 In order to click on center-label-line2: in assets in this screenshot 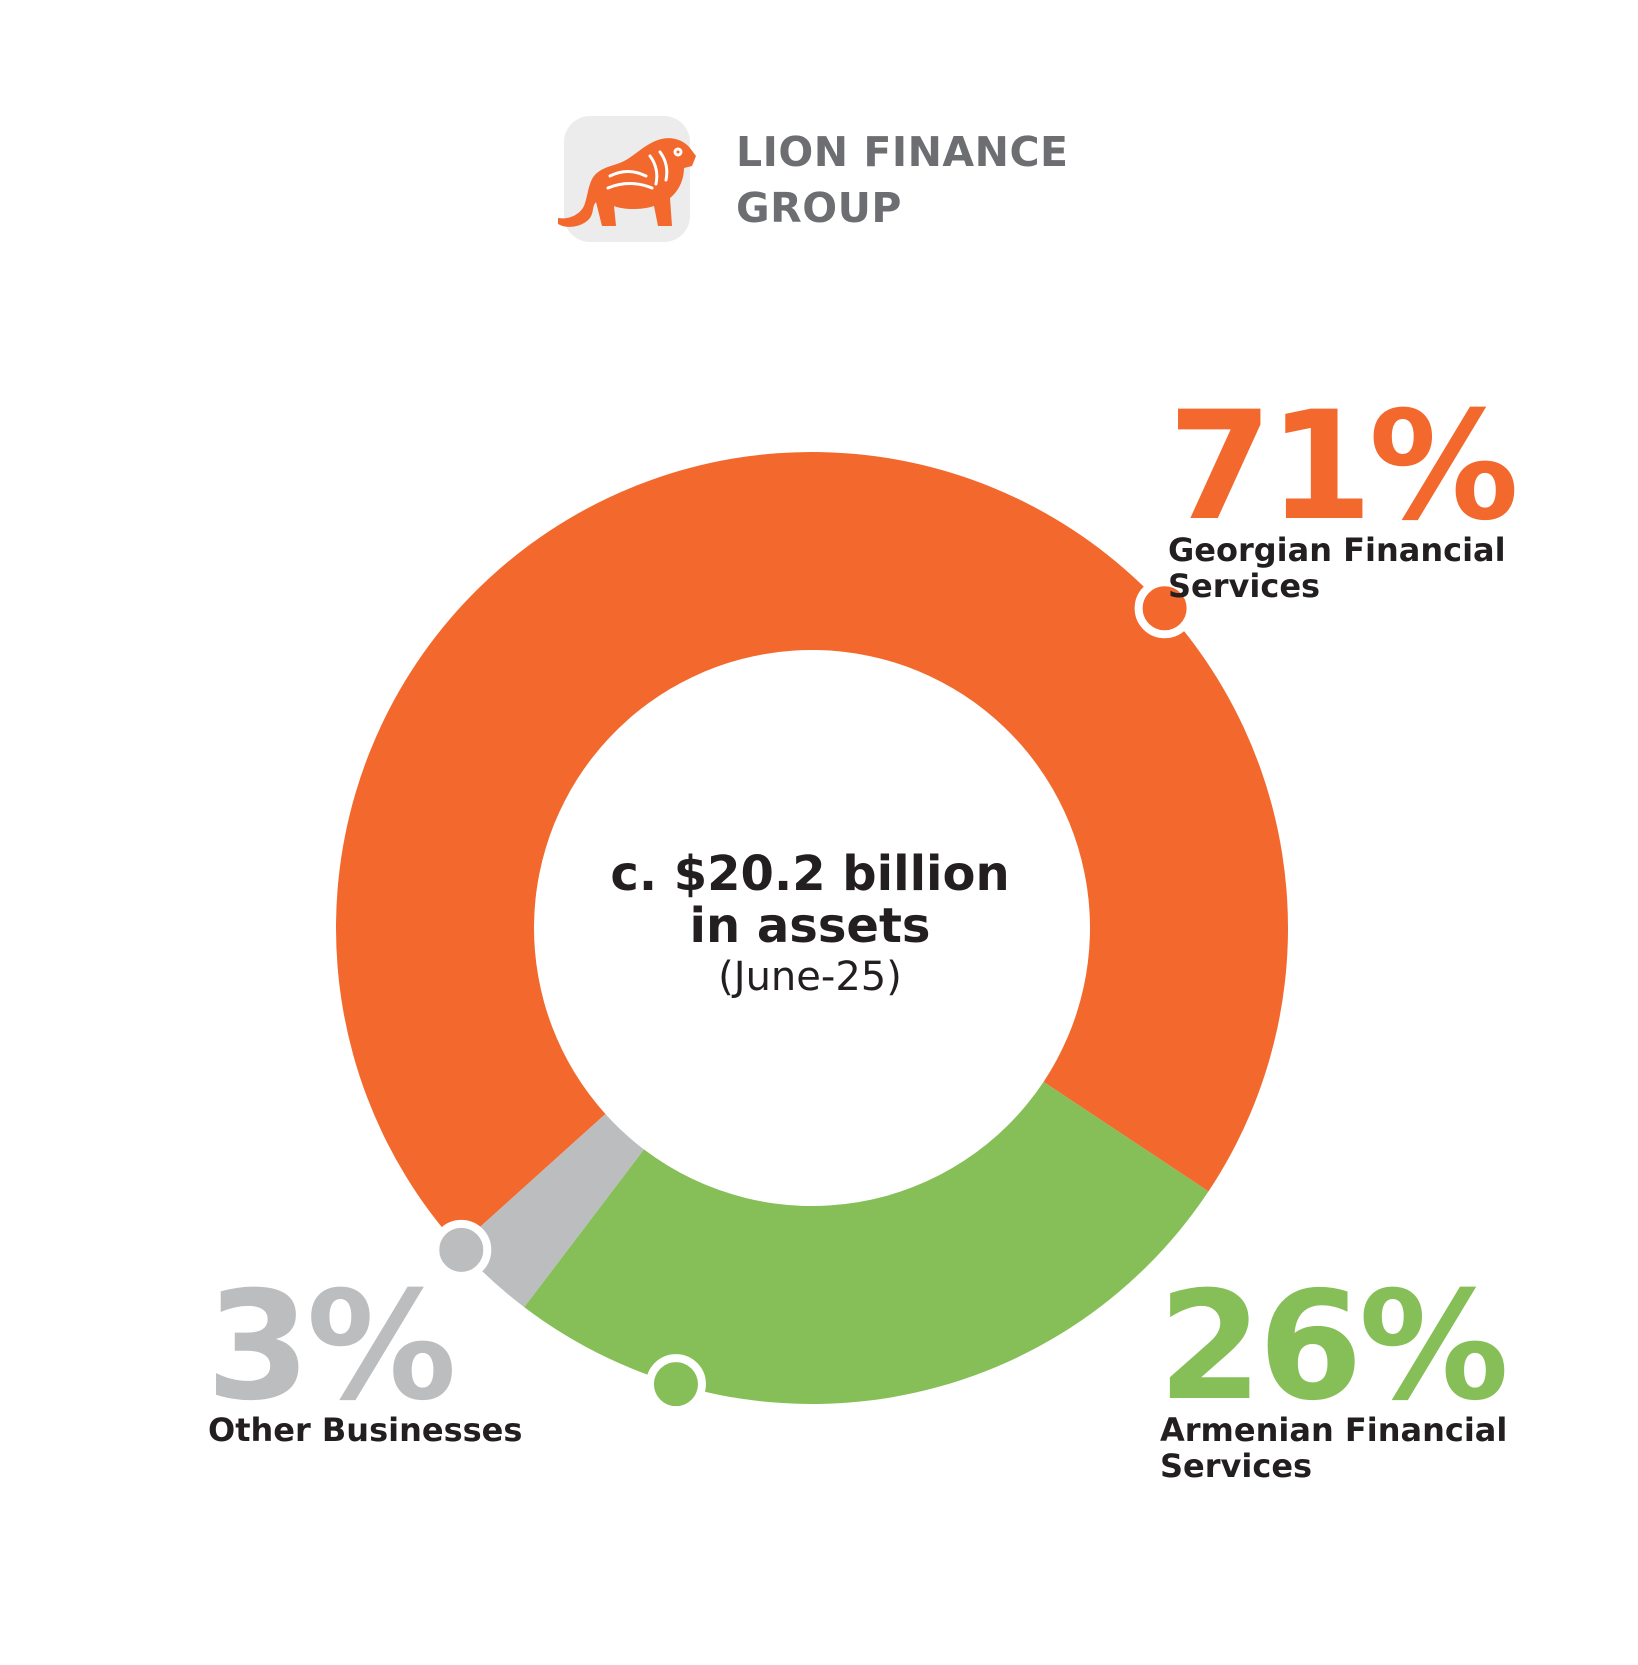, I will do `click(810, 926)`.